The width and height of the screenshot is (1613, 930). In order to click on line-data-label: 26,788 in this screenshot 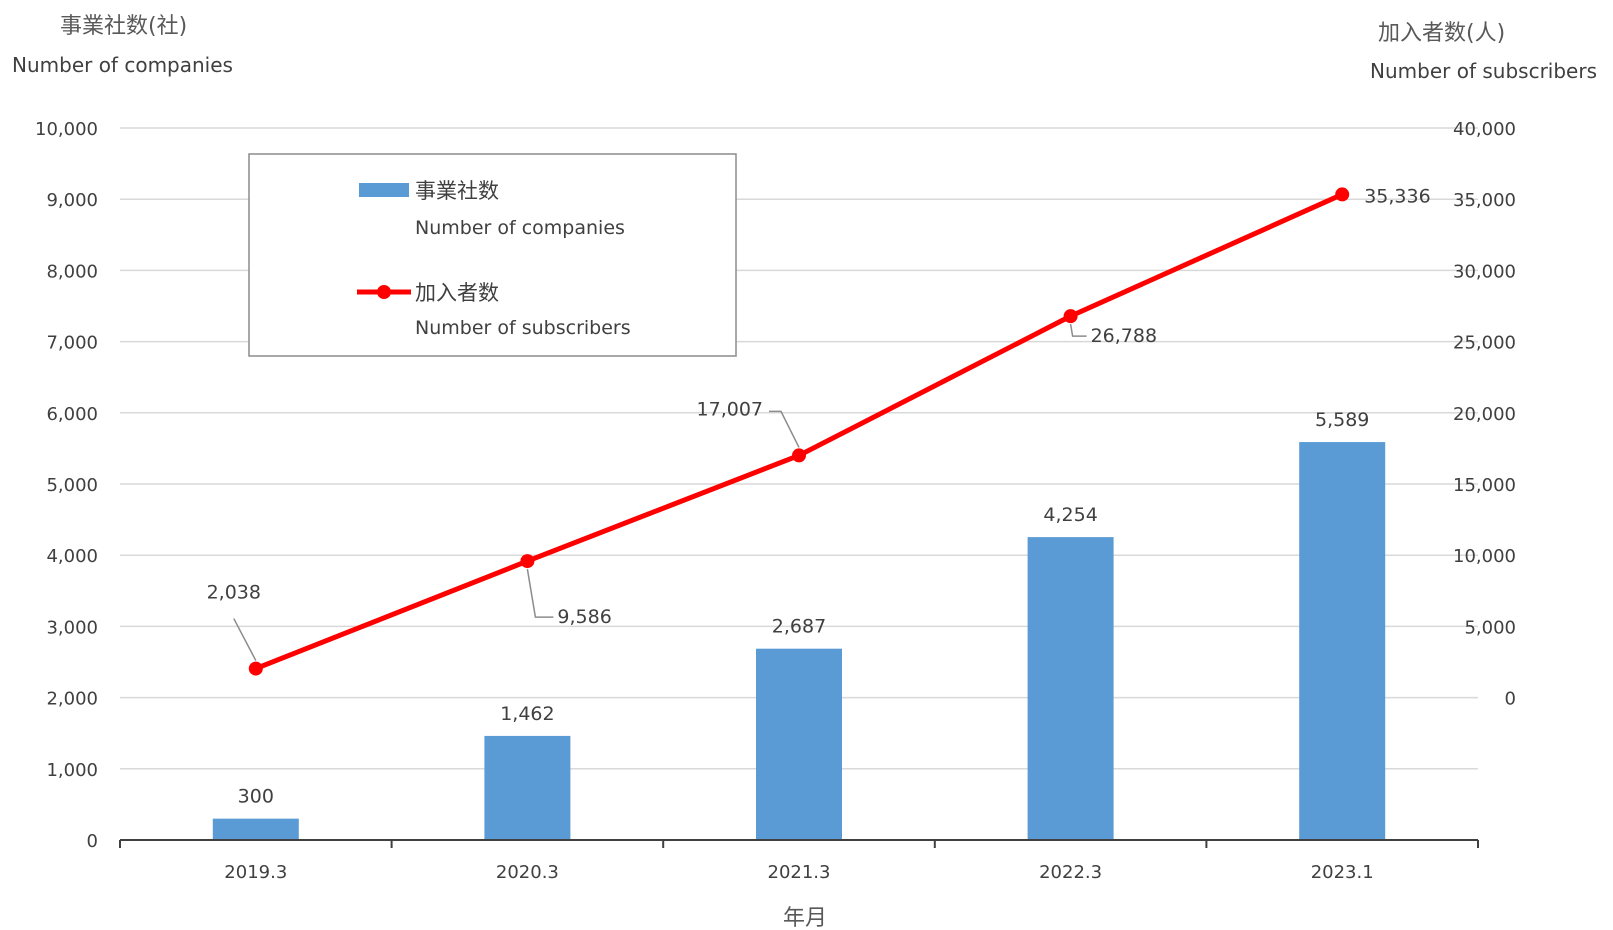, I will do `click(1124, 336)`.